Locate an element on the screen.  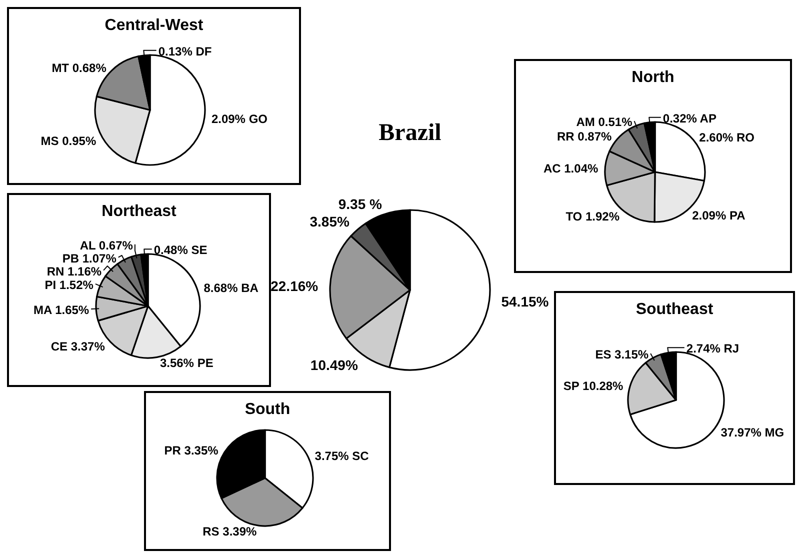
slice-label: RR 0.87% is located at coordinates (584, 137).